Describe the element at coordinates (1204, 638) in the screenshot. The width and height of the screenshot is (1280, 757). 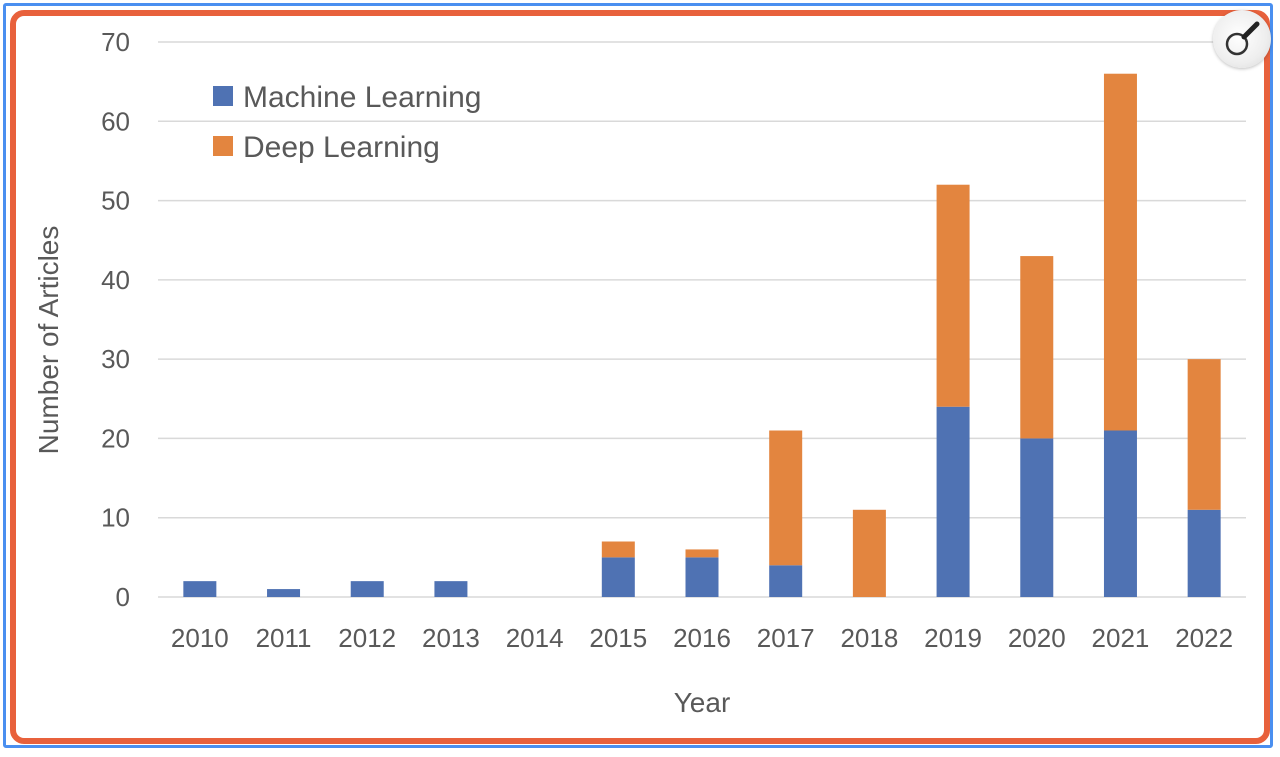
I see `x-tick-label: 2022` at that location.